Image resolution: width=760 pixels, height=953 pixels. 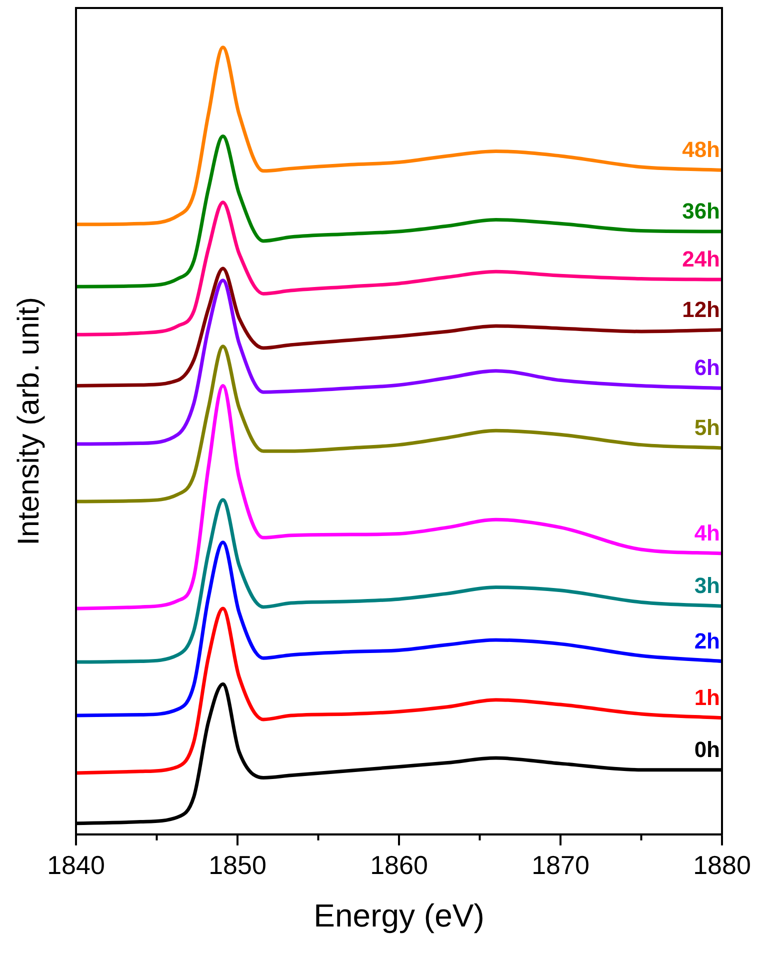 I want to click on series-label: 24h, so click(x=701, y=259).